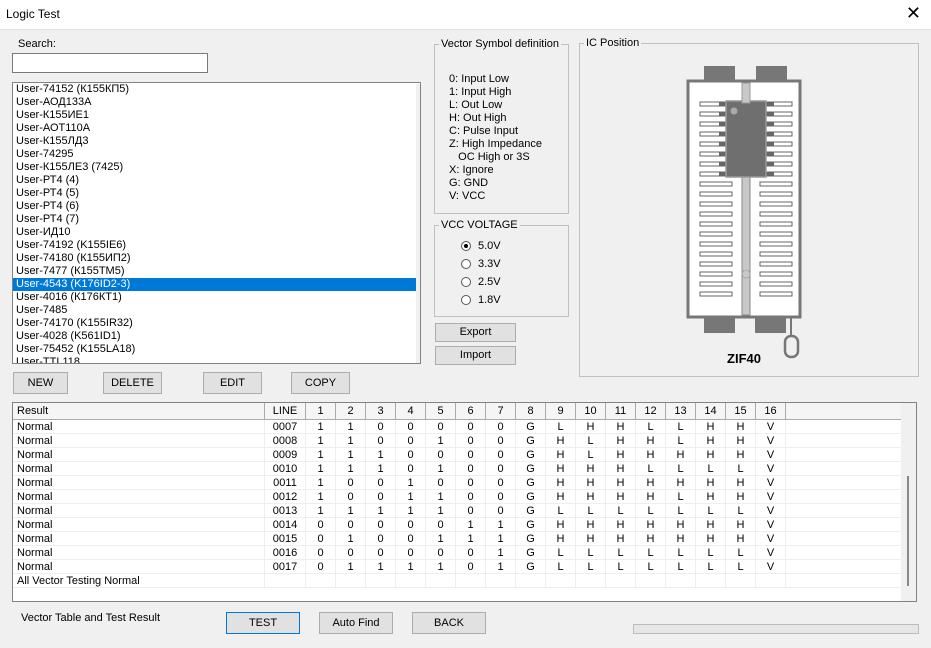  Describe the element at coordinates (53, 115) in the screenshot. I see `device-list-item: User-К155ИЕ1` at that location.